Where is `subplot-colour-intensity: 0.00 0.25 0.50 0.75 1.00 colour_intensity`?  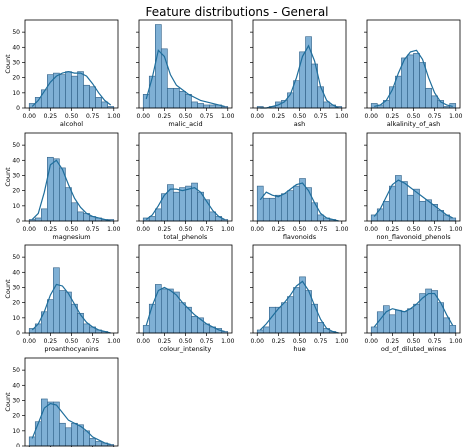
subplot-colour-intensity: 0.00 0.25 0.50 0.75 1.00 colour_intensity is located at coordinates (185, 298).